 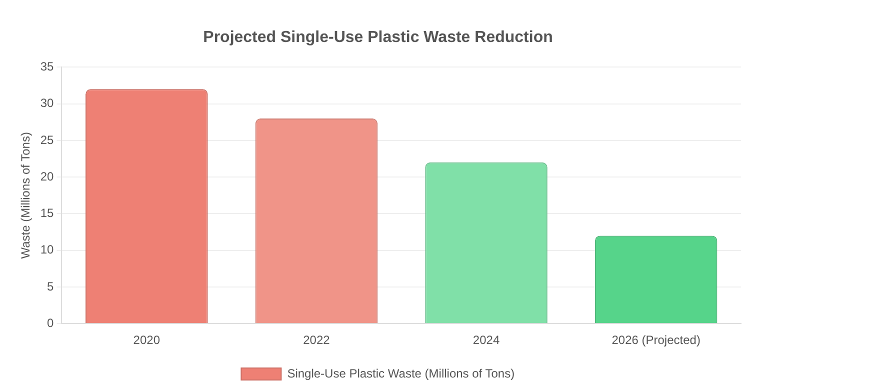 I want to click on y-tick-label: 0, so click(x=50, y=323).